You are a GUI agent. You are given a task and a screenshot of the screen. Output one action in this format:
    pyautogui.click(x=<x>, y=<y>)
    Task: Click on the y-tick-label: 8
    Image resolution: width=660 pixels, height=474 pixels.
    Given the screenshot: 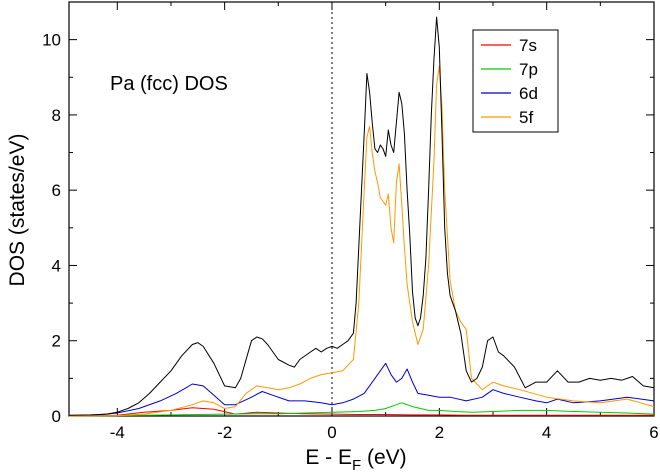 What is the action you would take?
    pyautogui.click(x=56, y=115)
    